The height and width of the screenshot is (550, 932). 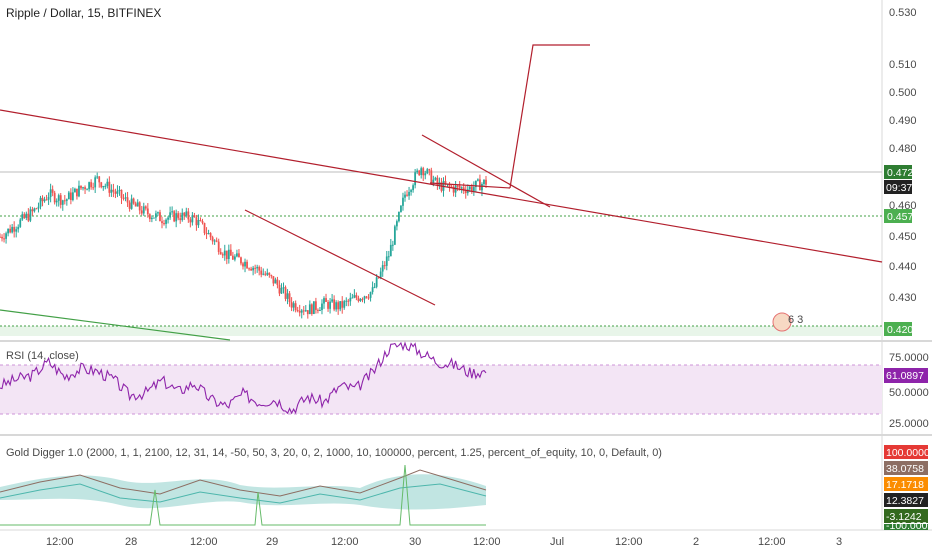 What do you see at coordinates (906, 375) in the screenshot?
I see `rsi-value-tag` at bounding box center [906, 375].